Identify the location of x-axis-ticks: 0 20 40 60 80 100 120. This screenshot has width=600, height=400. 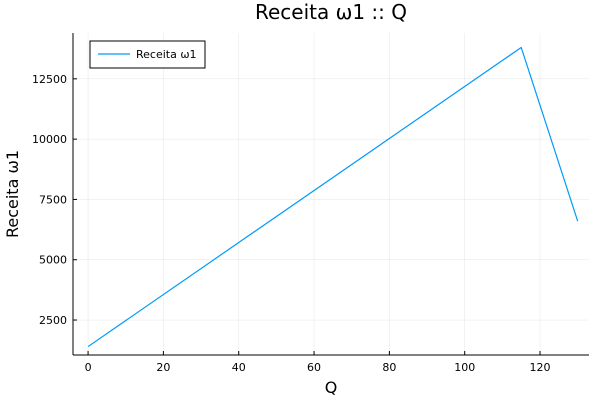
(318, 362).